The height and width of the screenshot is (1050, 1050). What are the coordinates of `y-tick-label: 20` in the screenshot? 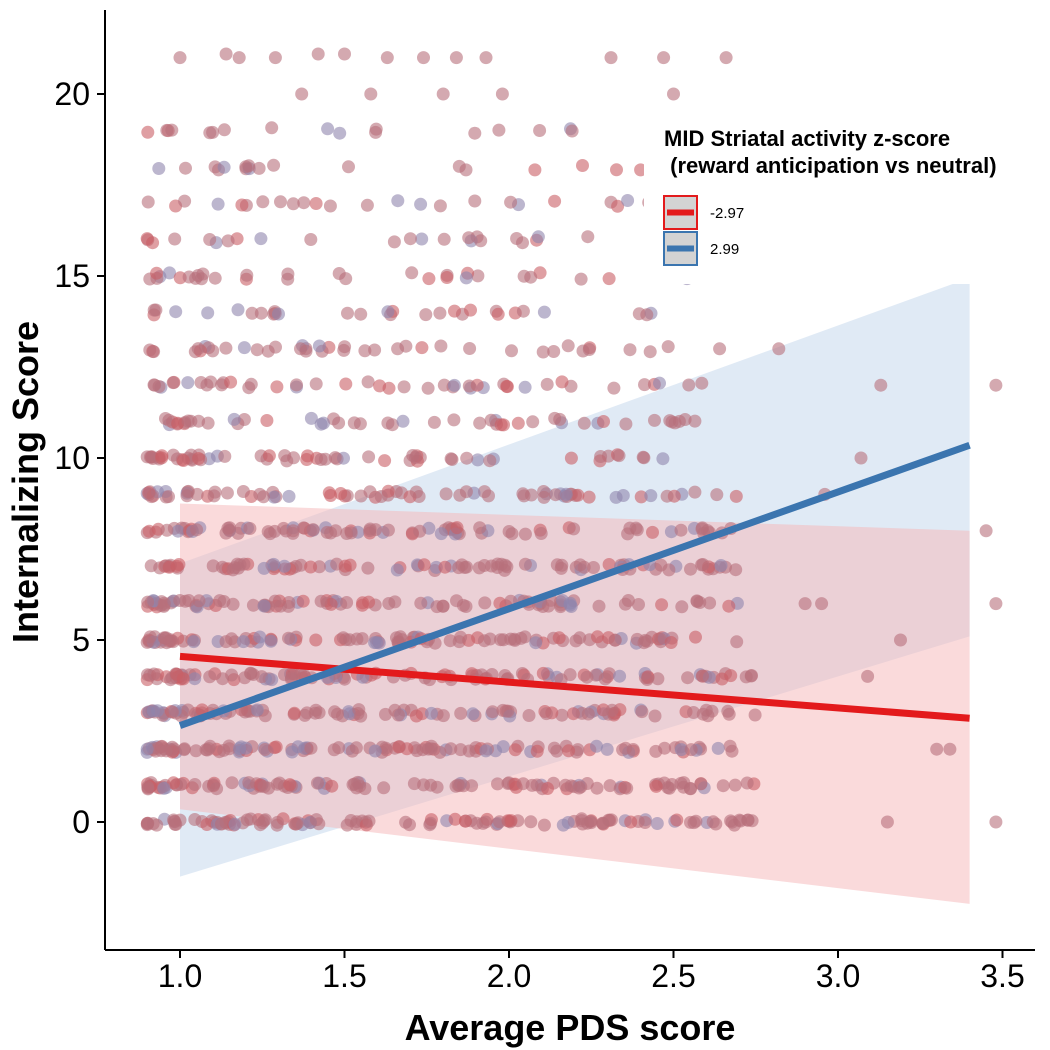 It's located at (72, 94).